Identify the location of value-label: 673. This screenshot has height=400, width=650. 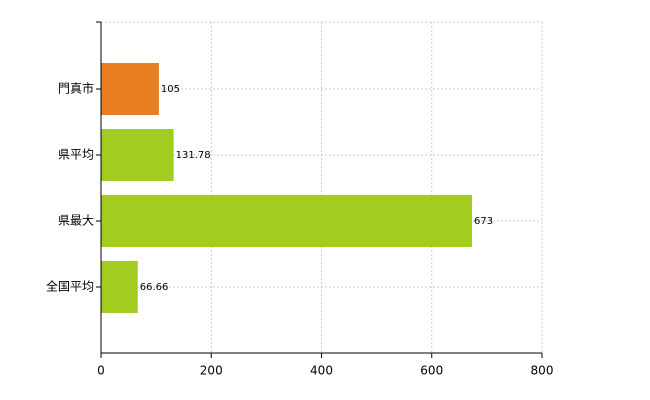
(483, 221).